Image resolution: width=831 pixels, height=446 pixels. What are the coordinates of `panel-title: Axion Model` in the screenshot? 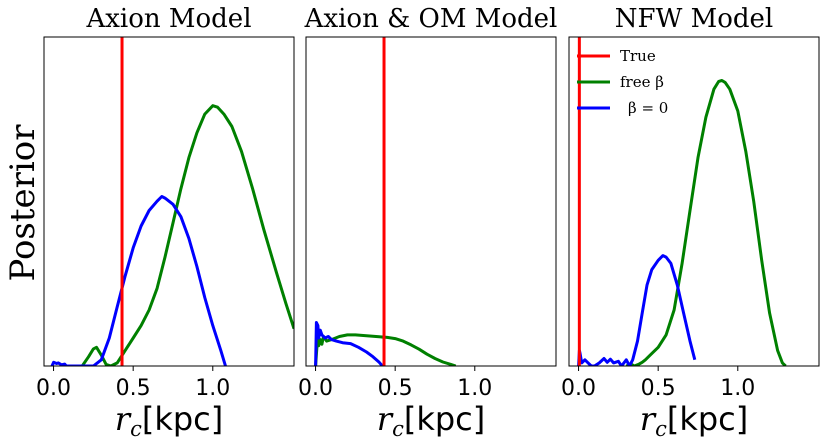 It's located at (168, 19).